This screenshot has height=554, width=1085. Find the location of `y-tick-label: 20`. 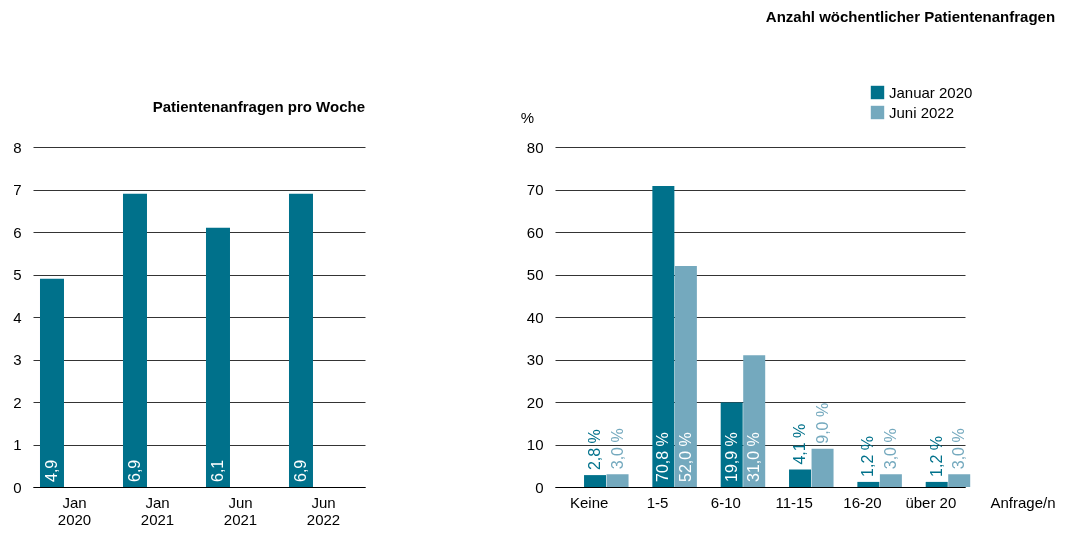

y-tick-label: 20 is located at coordinates (535, 402).